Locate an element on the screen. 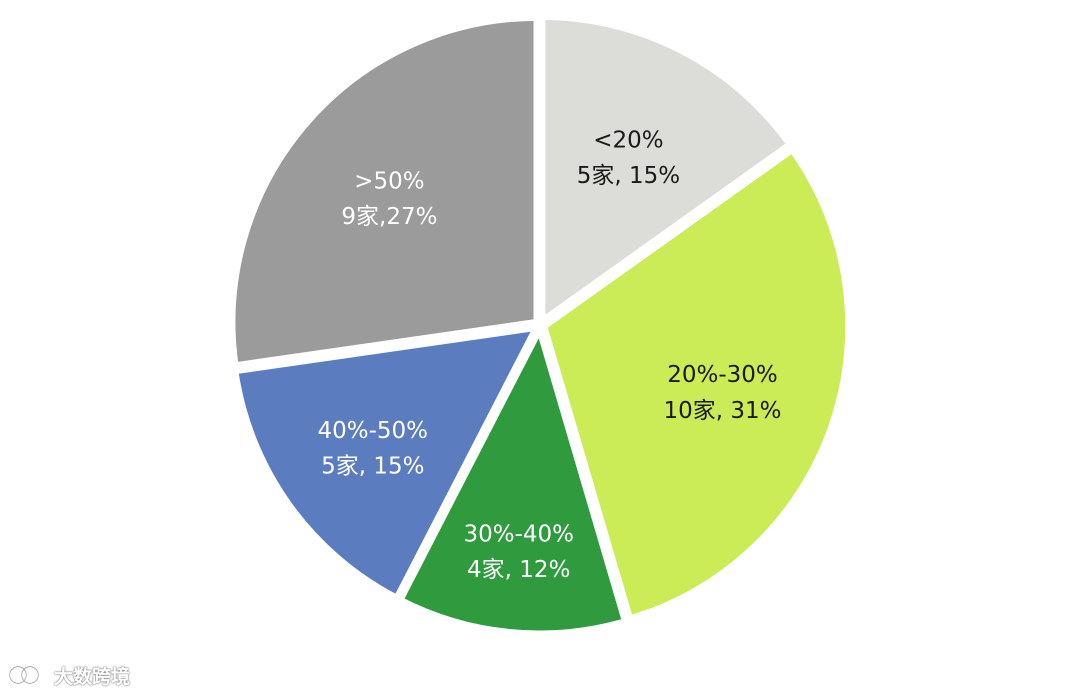 This screenshot has height=695, width=1080. slice-label-2: 30%-40% 4家, 12% is located at coordinates (518, 553).